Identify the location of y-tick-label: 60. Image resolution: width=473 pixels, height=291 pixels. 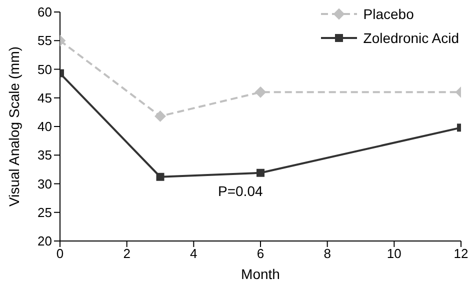
(45, 12).